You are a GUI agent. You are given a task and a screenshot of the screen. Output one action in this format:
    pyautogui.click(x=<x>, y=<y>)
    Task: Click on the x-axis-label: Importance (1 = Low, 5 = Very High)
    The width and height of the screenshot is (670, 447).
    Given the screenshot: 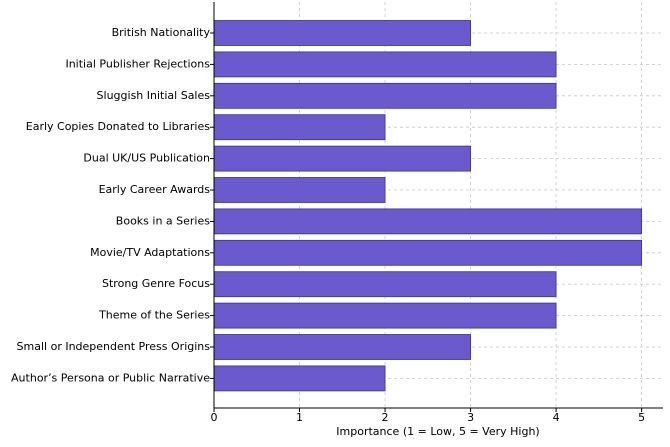 What is the action you would take?
    pyautogui.click(x=437, y=431)
    